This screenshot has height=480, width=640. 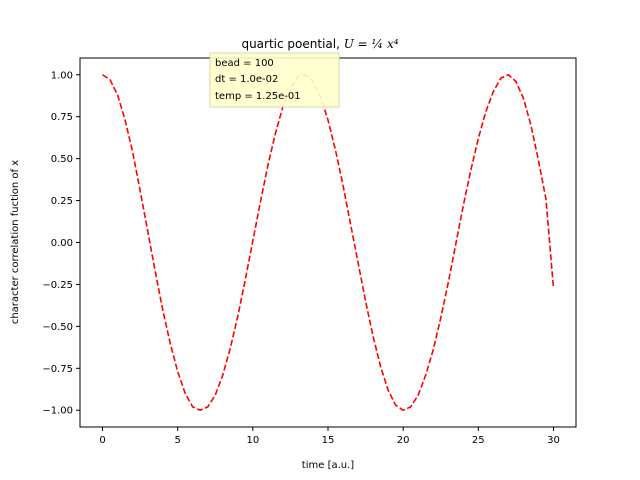 I want to click on x-tick-label: 0, so click(x=102, y=440).